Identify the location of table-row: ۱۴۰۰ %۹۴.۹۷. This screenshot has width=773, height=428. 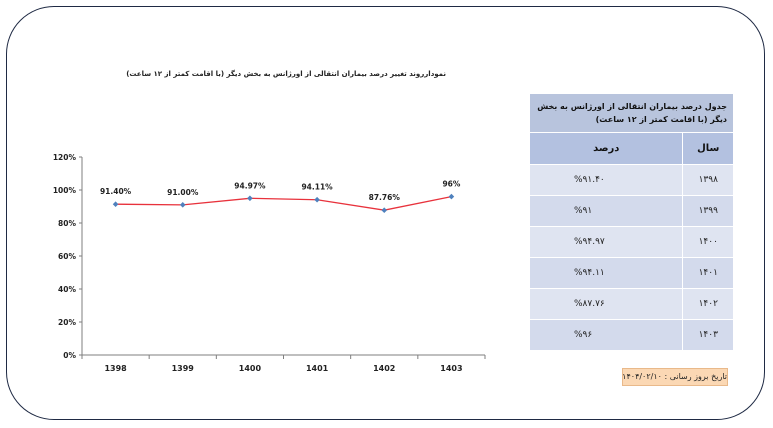
(631, 242).